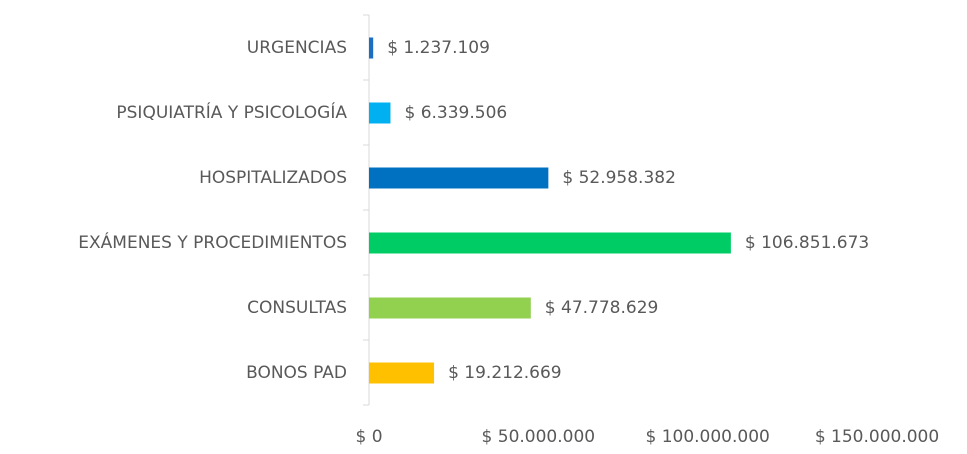 The height and width of the screenshot is (454, 967). What do you see at coordinates (231, 112) in the screenshot?
I see `y-tick-label: PSIQUIATRÍA Y PSICOLOGÍA` at bounding box center [231, 112].